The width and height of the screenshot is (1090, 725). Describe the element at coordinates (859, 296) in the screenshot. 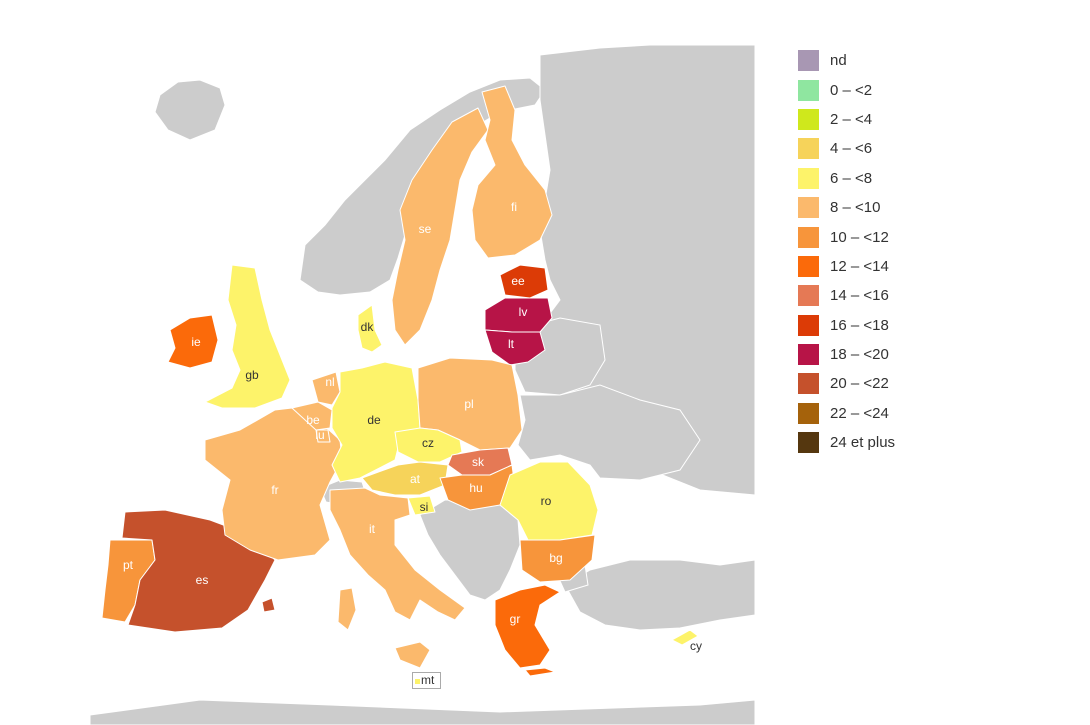

I see `legend-label: 14 – <16` at that location.